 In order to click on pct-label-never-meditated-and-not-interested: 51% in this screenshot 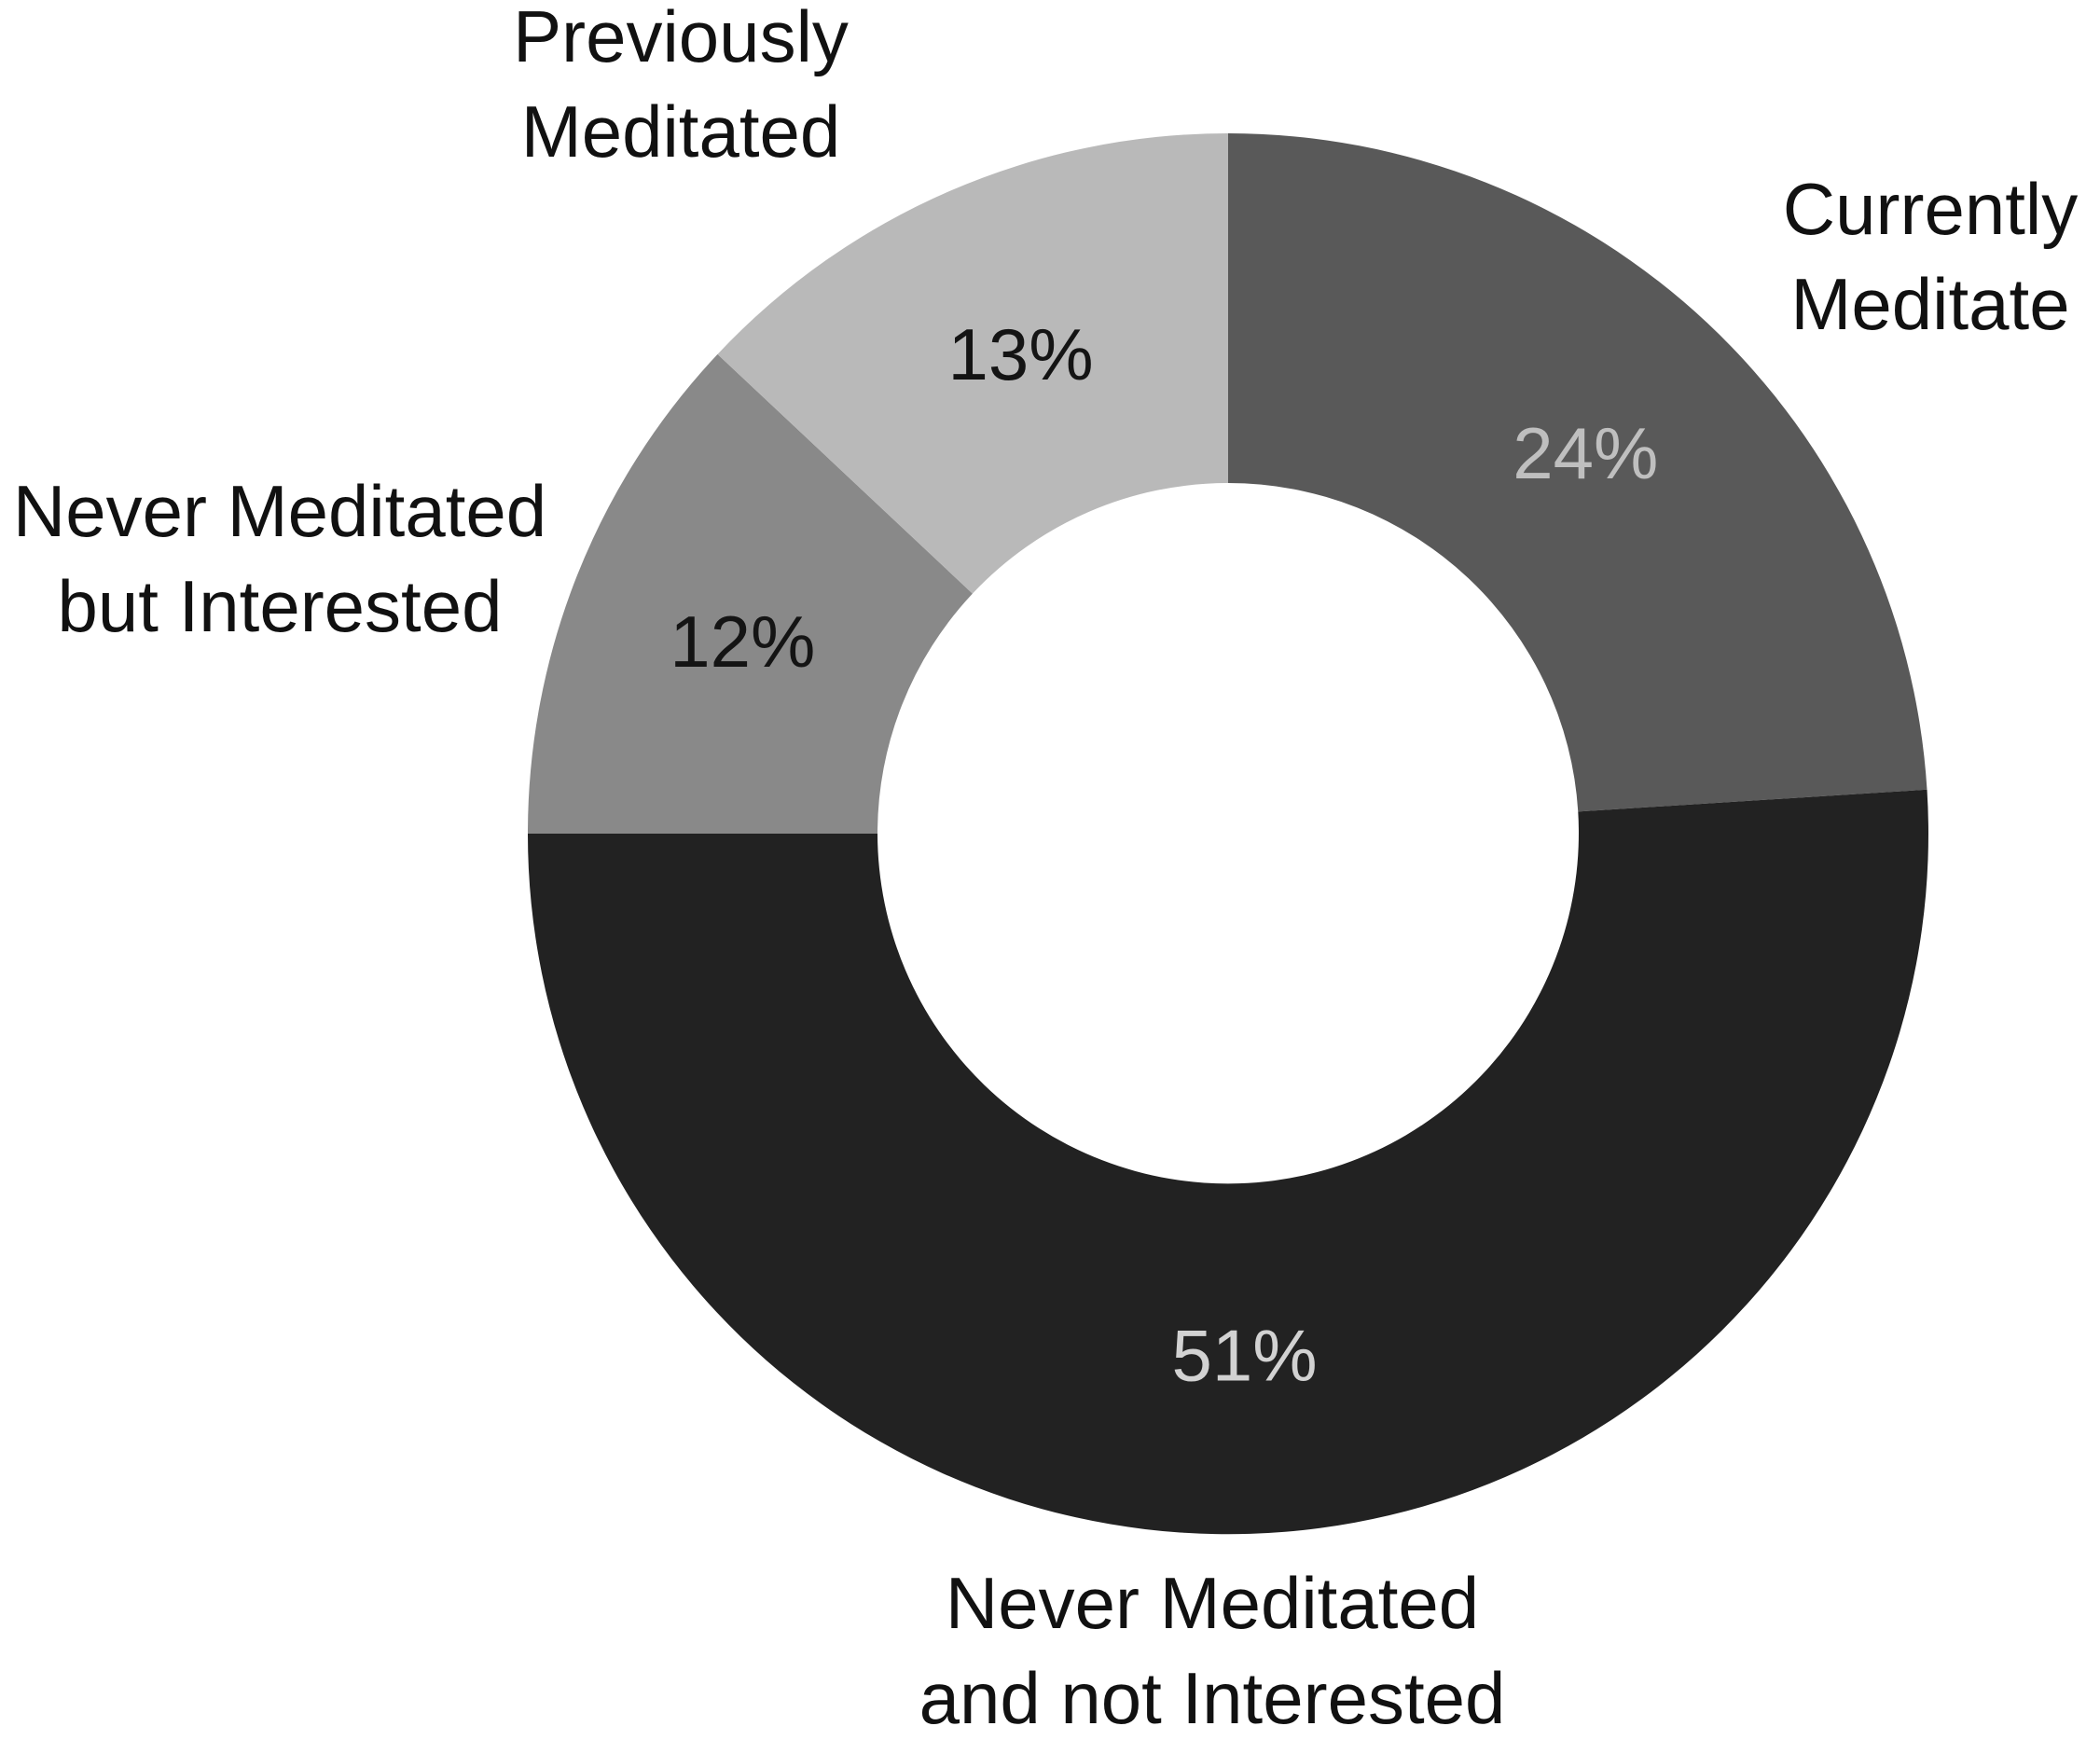, I will do `click(1245, 1356)`.